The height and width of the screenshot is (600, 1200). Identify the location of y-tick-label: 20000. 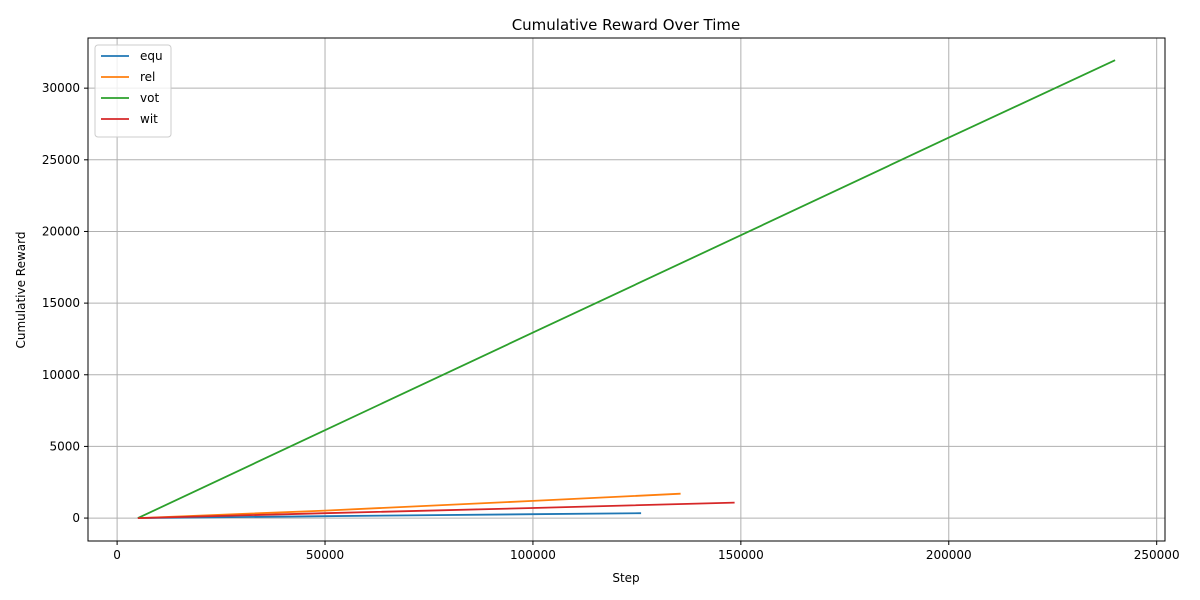
(61, 231).